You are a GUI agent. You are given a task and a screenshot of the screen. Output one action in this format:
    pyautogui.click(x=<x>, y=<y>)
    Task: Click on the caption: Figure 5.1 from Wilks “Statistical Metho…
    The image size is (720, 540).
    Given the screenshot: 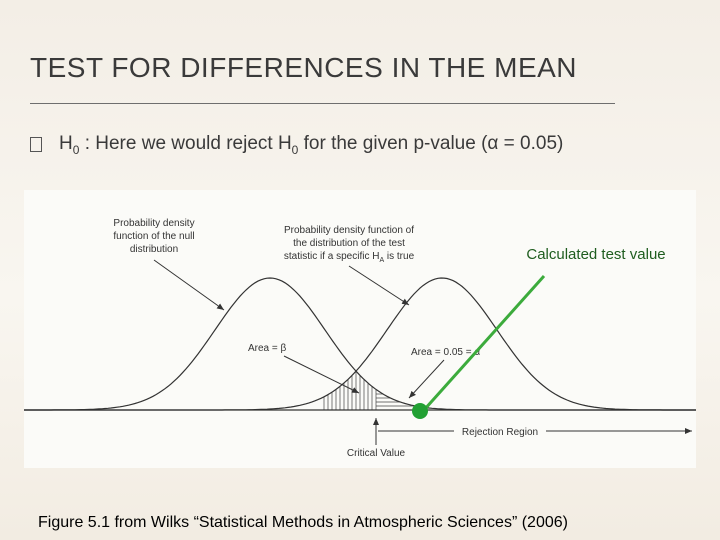 What is the action you would take?
    pyautogui.click(x=303, y=522)
    